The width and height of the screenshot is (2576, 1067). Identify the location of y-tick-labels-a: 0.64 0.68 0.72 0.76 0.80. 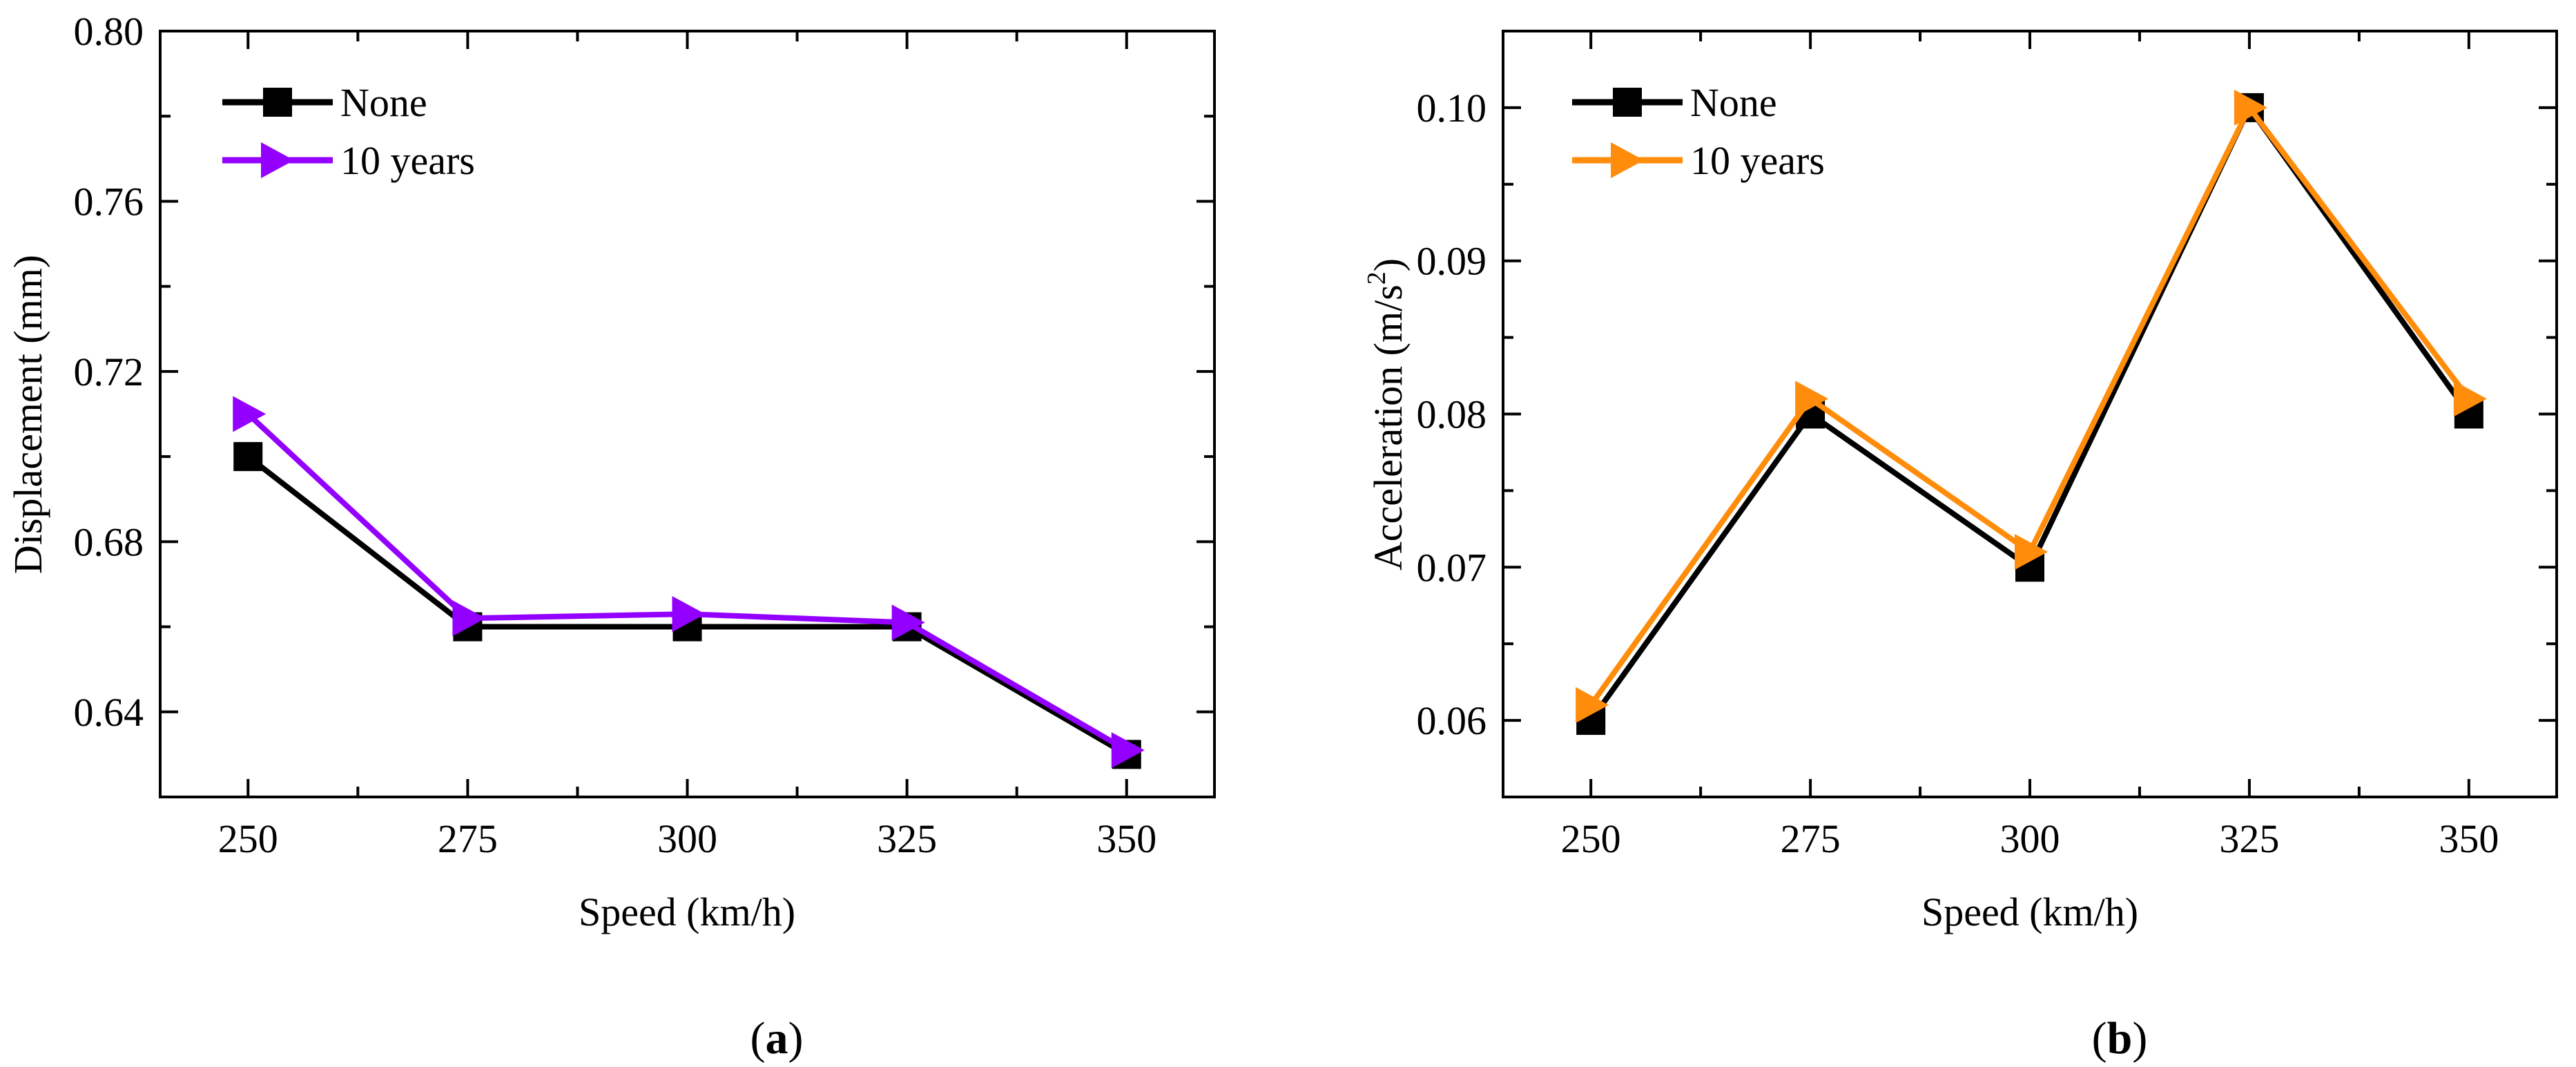
(109, 372).